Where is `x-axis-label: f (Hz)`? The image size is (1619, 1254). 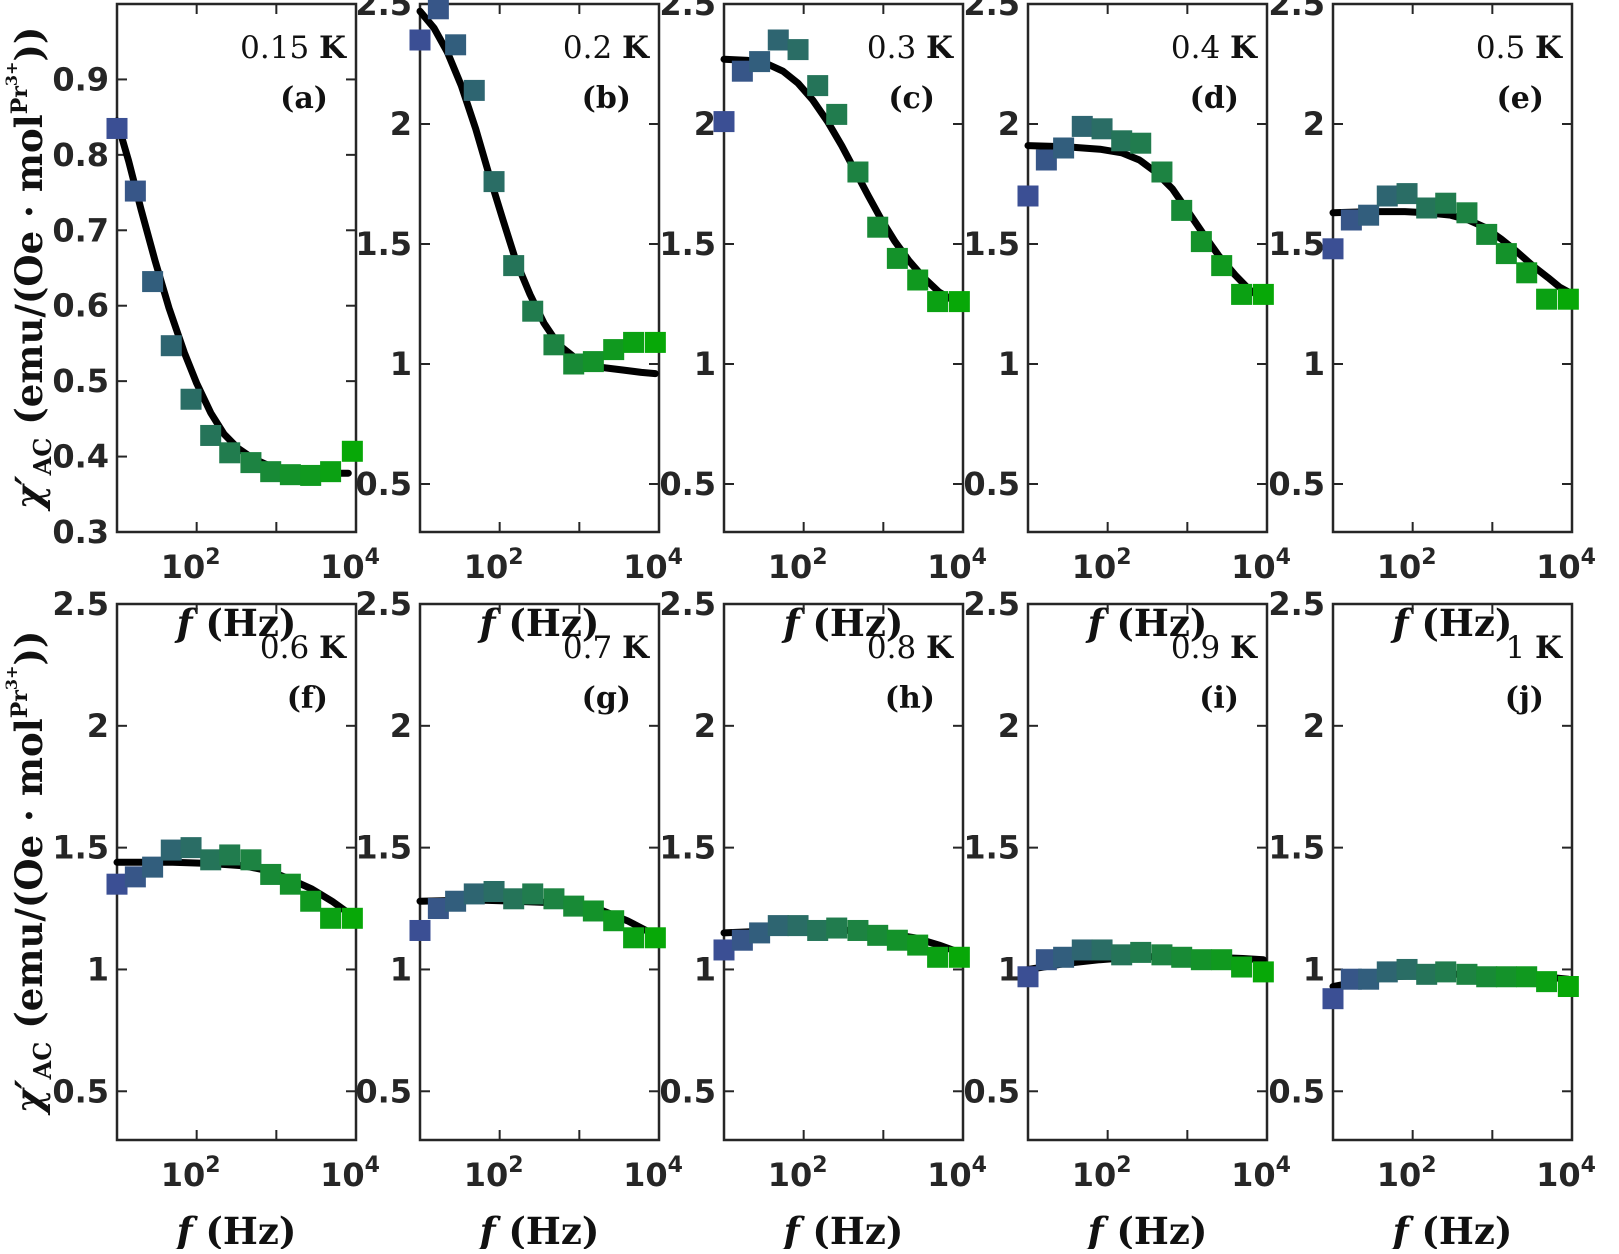 x-axis-label: f (Hz) is located at coordinates (1451, 623).